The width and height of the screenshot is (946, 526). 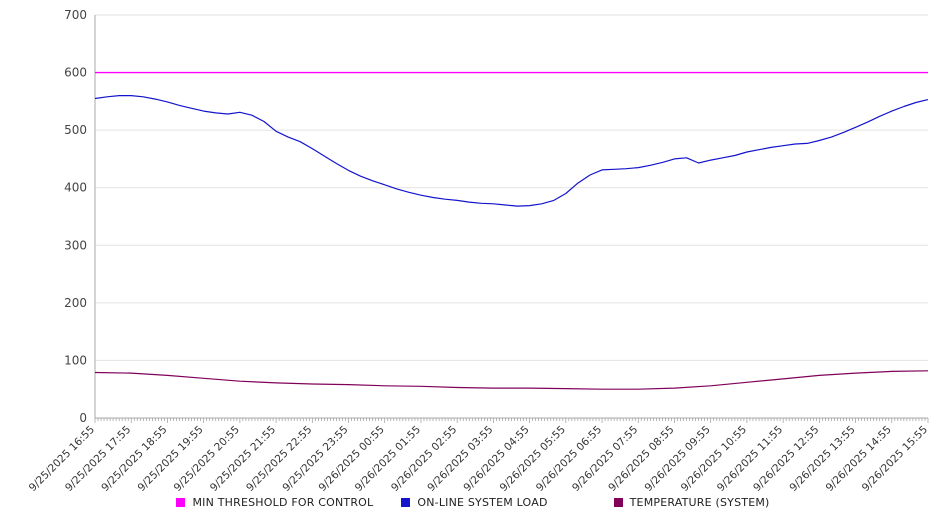 What do you see at coordinates (482, 502) in the screenshot?
I see `legend-label: ON-LINE SYSTEM LOAD` at bounding box center [482, 502].